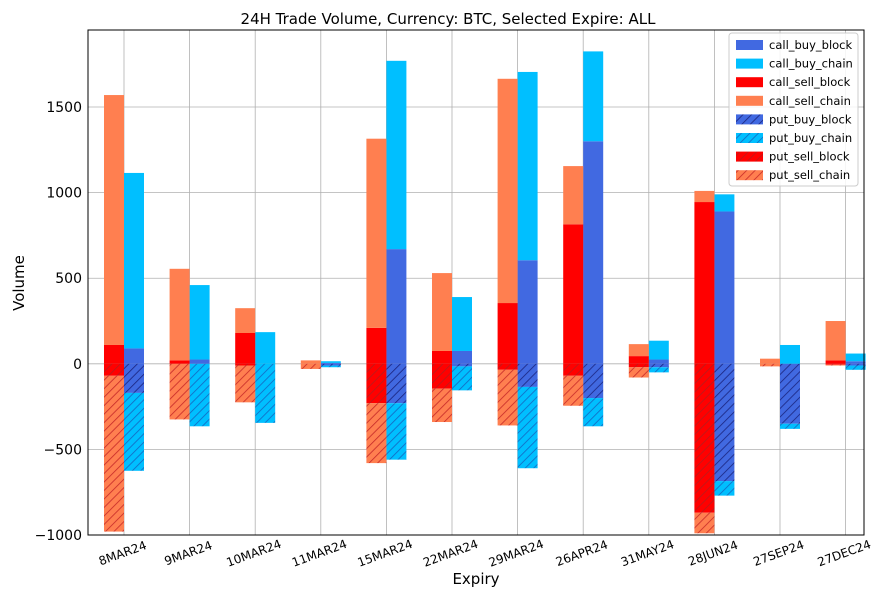  Describe the element at coordinates (385, 553) in the screenshot. I see `x-tick-label: 15MAR24` at that location.